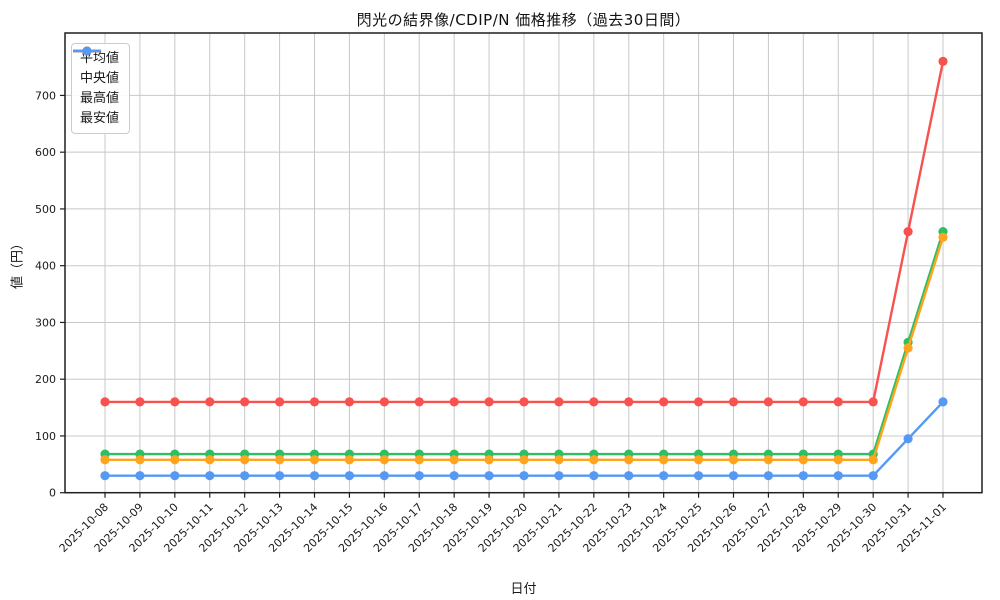  I want to click on y-tick-label: 200, so click(45, 379).